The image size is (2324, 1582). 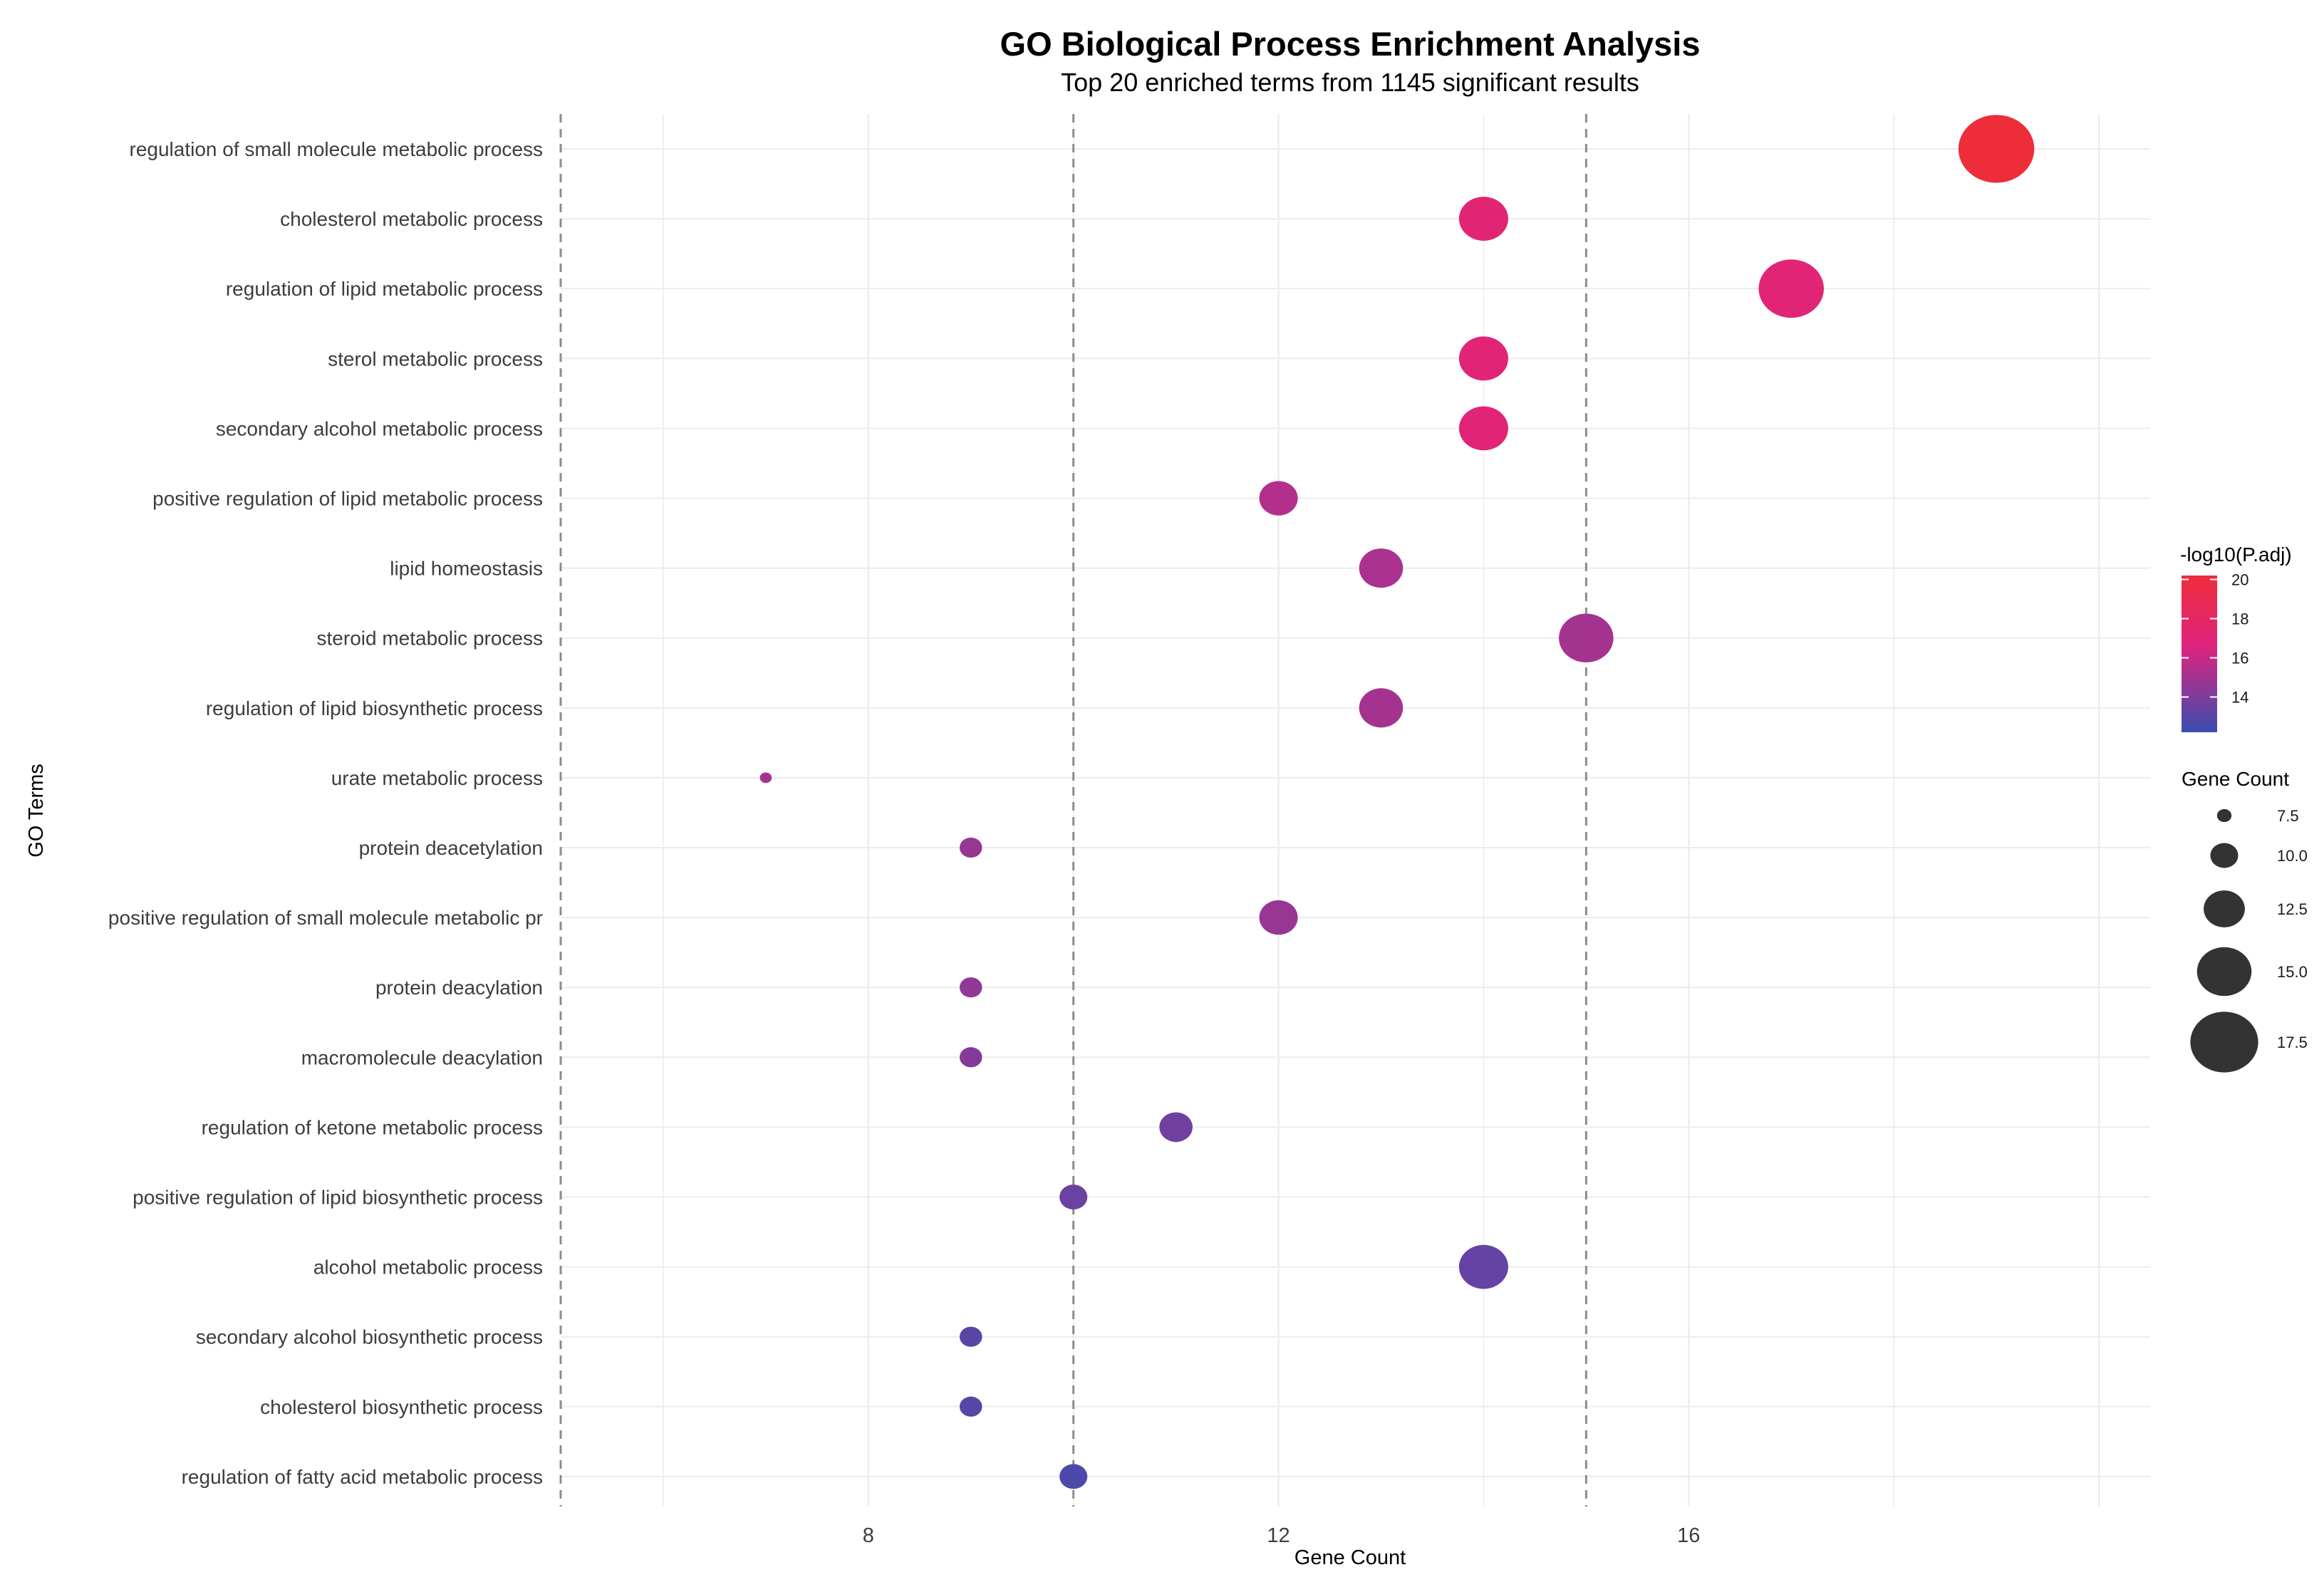 What do you see at coordinates (435, 359) in the screenshot?
I see `y-tick-label: sterol metabolic process` at bounding box center [435, 359].